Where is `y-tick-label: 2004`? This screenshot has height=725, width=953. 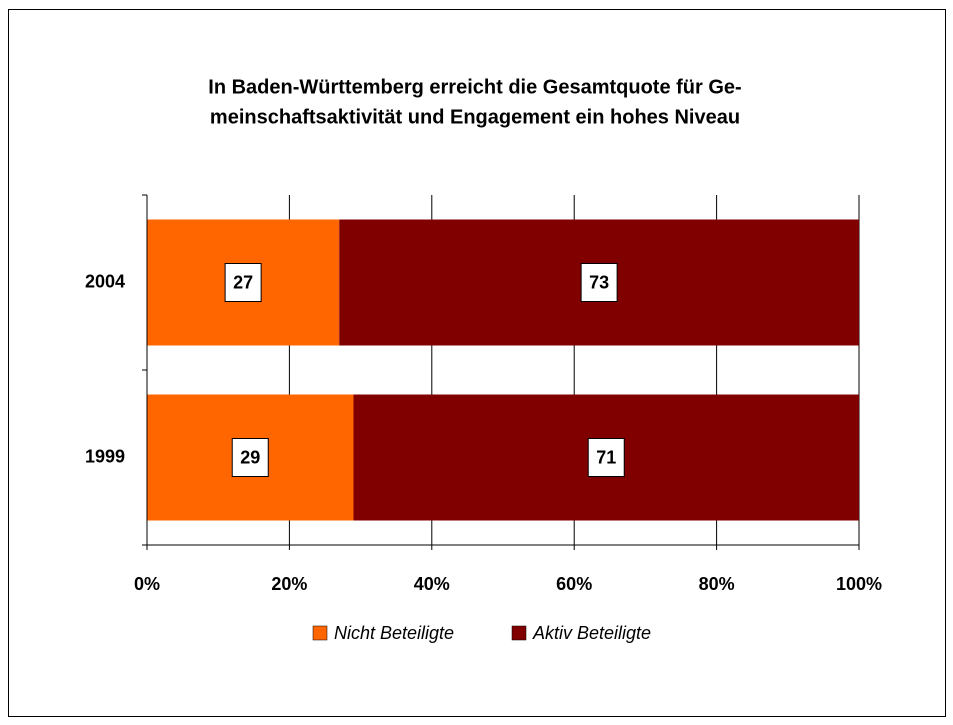
y-tick-label: 2004 is located at coordinates (105, 281).